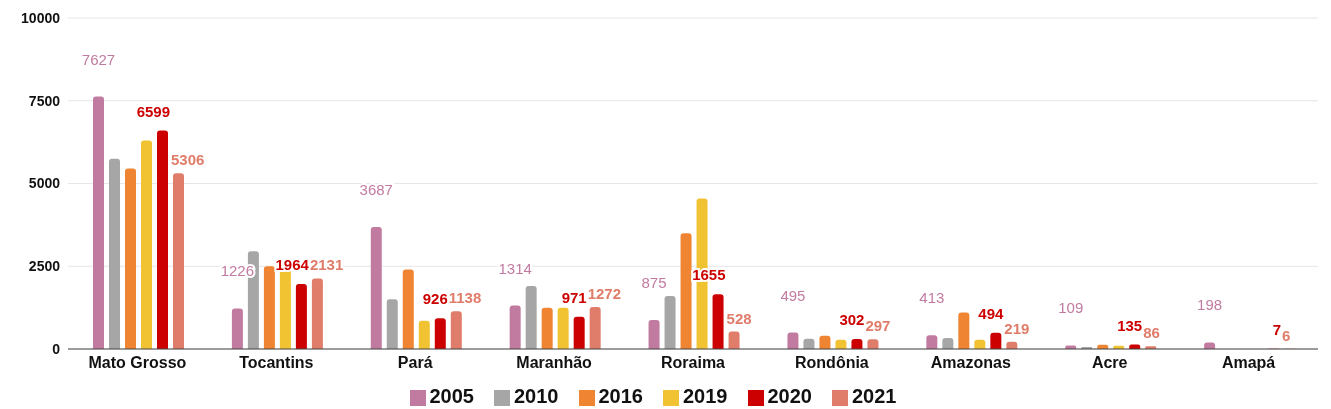 This screenshot has width=1331, height=409. Describe the element at coordinates (832, 363) in the screenshot. I see `x-tick-label: Rondônia` at that location.